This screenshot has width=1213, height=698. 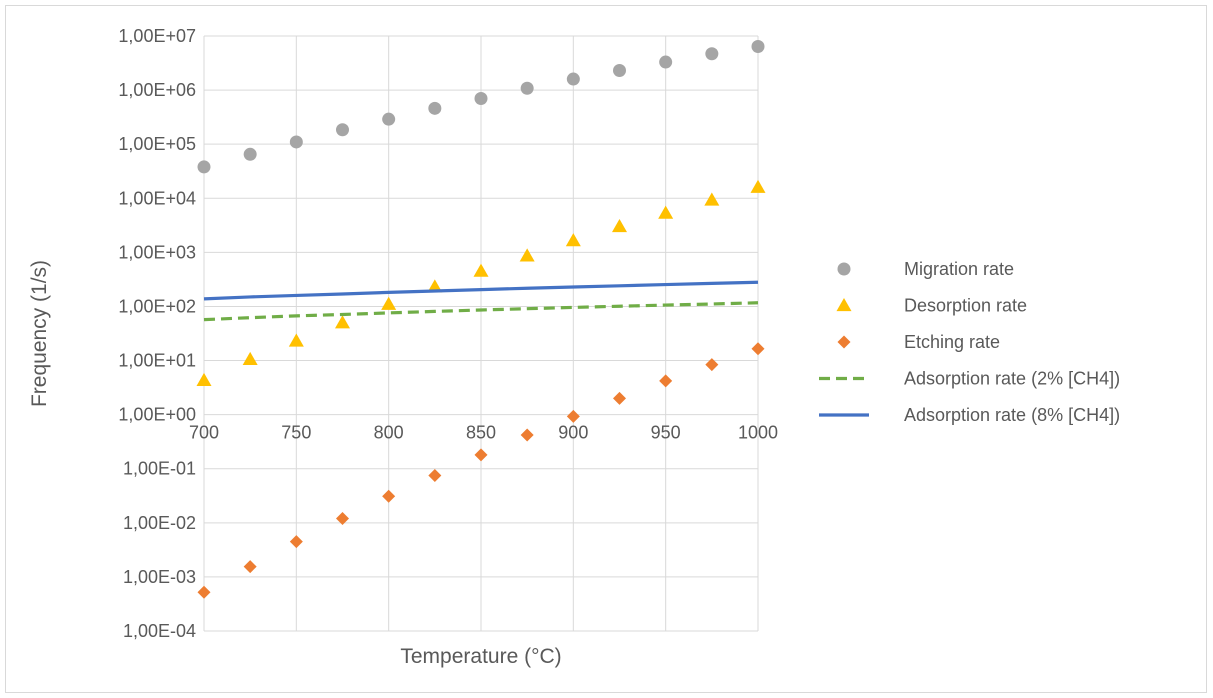 What do you see at coordinates (159, 523) in the screenshot?
I see `y-tick-label: 1,00E-02` at bounding box center [159, 523].